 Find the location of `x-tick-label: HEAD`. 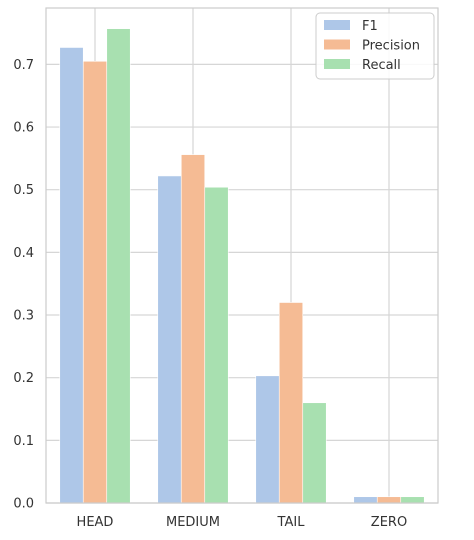

x-tick-label: HEAD is located at coordinates (95, 522).